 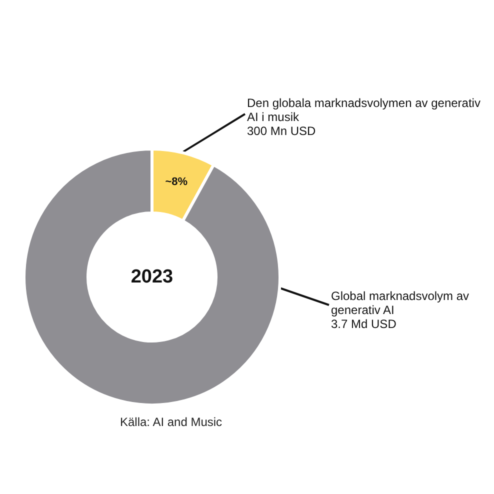 I want to click on slice-label: Den globala marknadsvolymen av generativ AI i musik 300 Mn USD, so click(x=363, y=117).